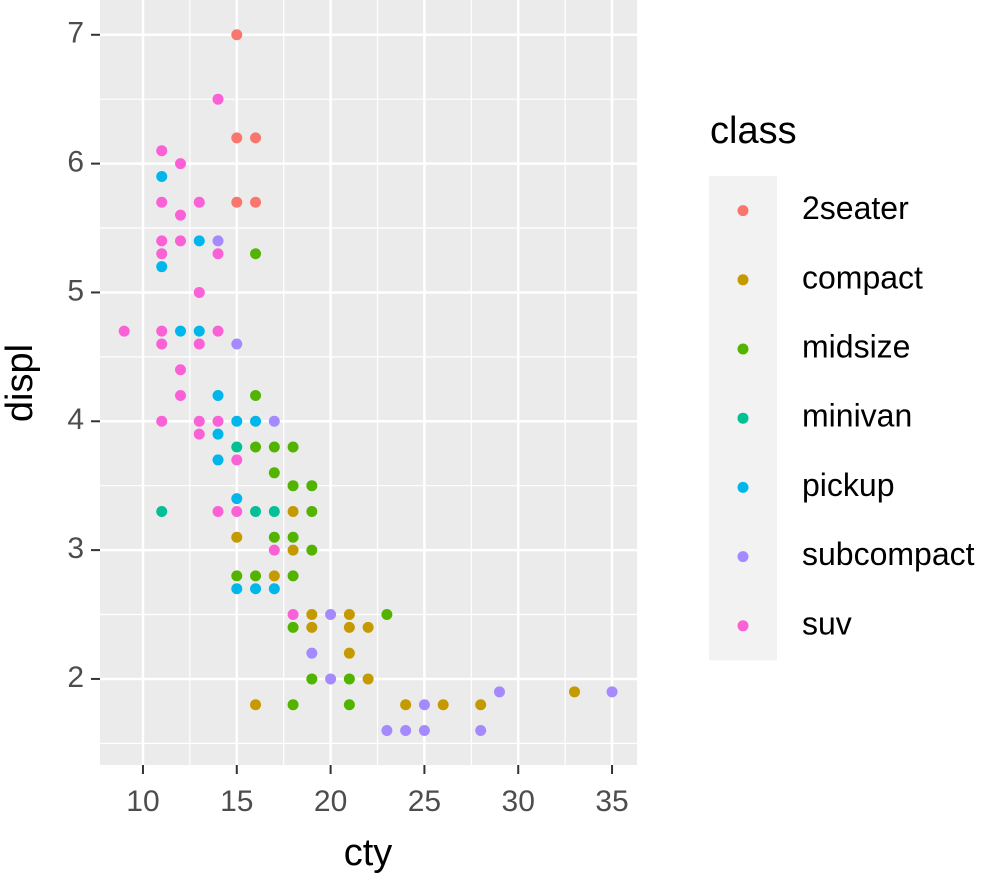 The image size is (1008, 882). I want to click on y-tick-label: 6, so click(75, 162).